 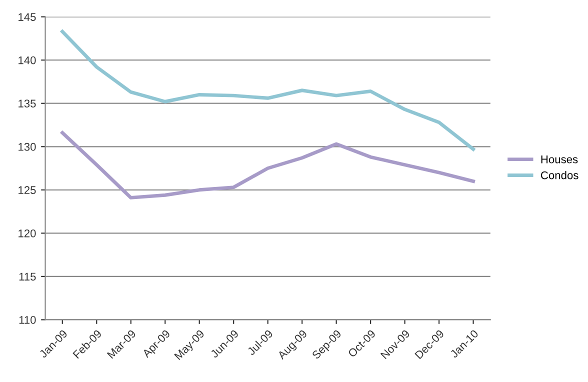 I want to click on y-tick-label: 125, so click(x=27, y=190).